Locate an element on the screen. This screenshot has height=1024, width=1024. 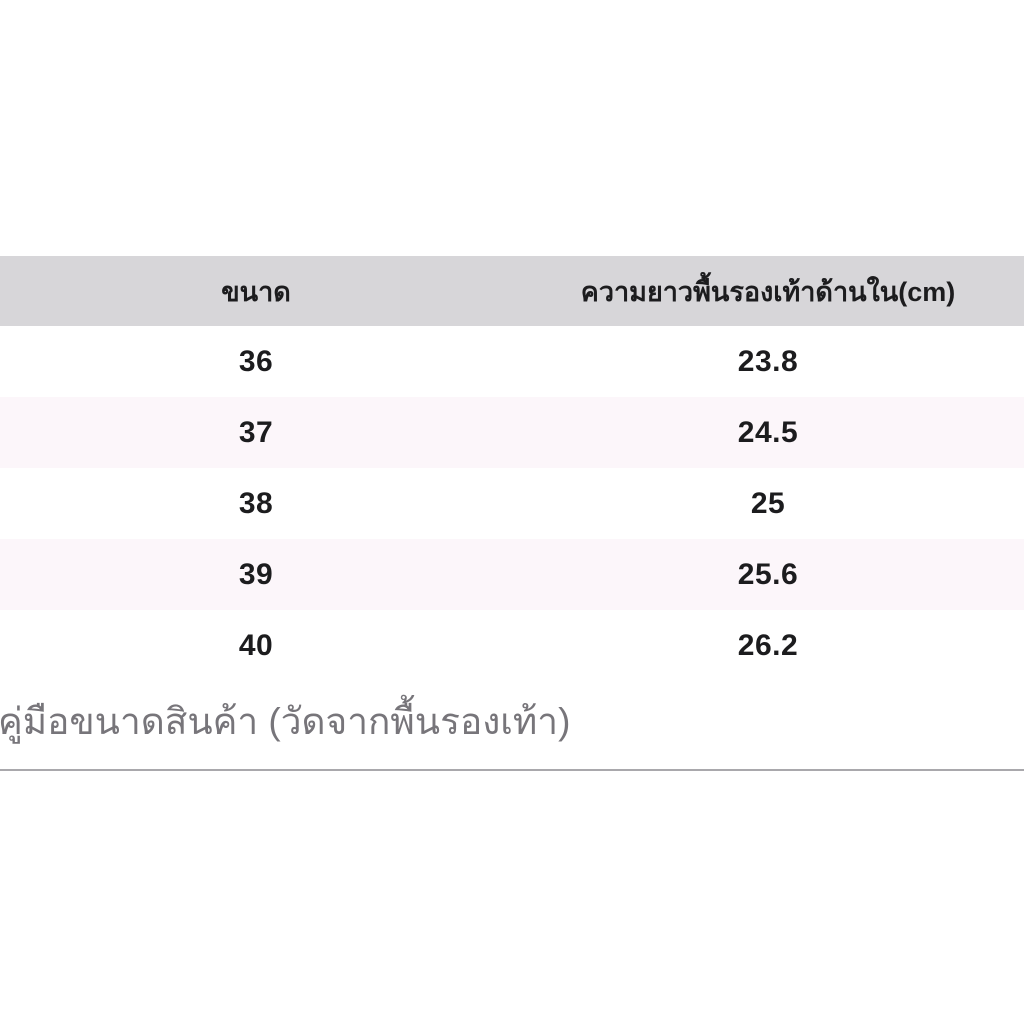
table-row: 37 24.5 is located at coordinates (512, 432).